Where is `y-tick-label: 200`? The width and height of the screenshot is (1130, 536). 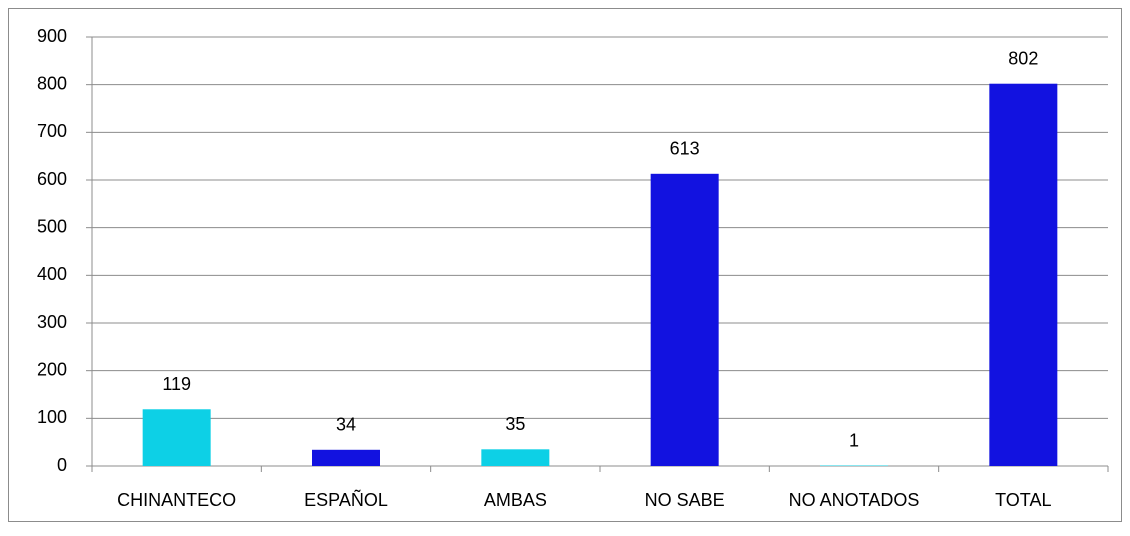
y-tick-label: 200 is located at coordinates (52, 369).